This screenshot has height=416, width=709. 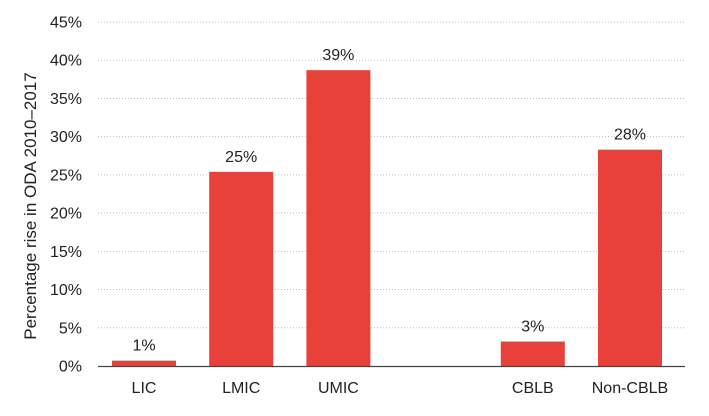 What do you see at coordinates (66, 252) in the screenshot?
I see `y-tick-label: 15%` at bounding box center [66, 252].